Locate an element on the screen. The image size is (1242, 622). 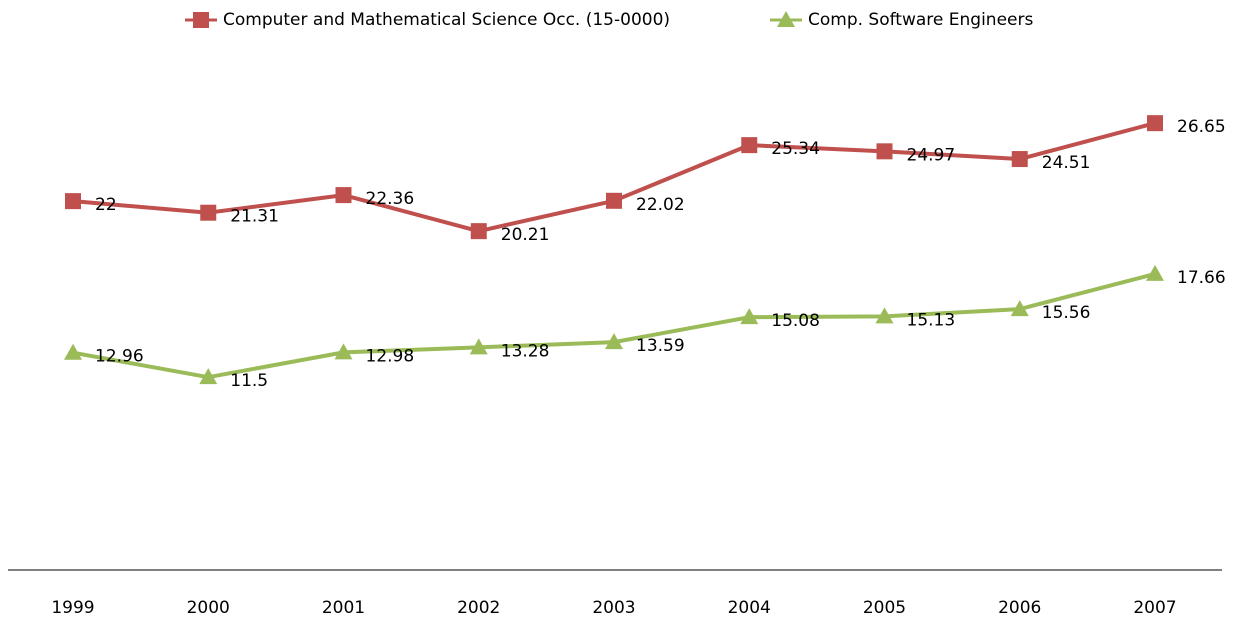
data-label: 17.66 is located at coordinates (1201, 278).